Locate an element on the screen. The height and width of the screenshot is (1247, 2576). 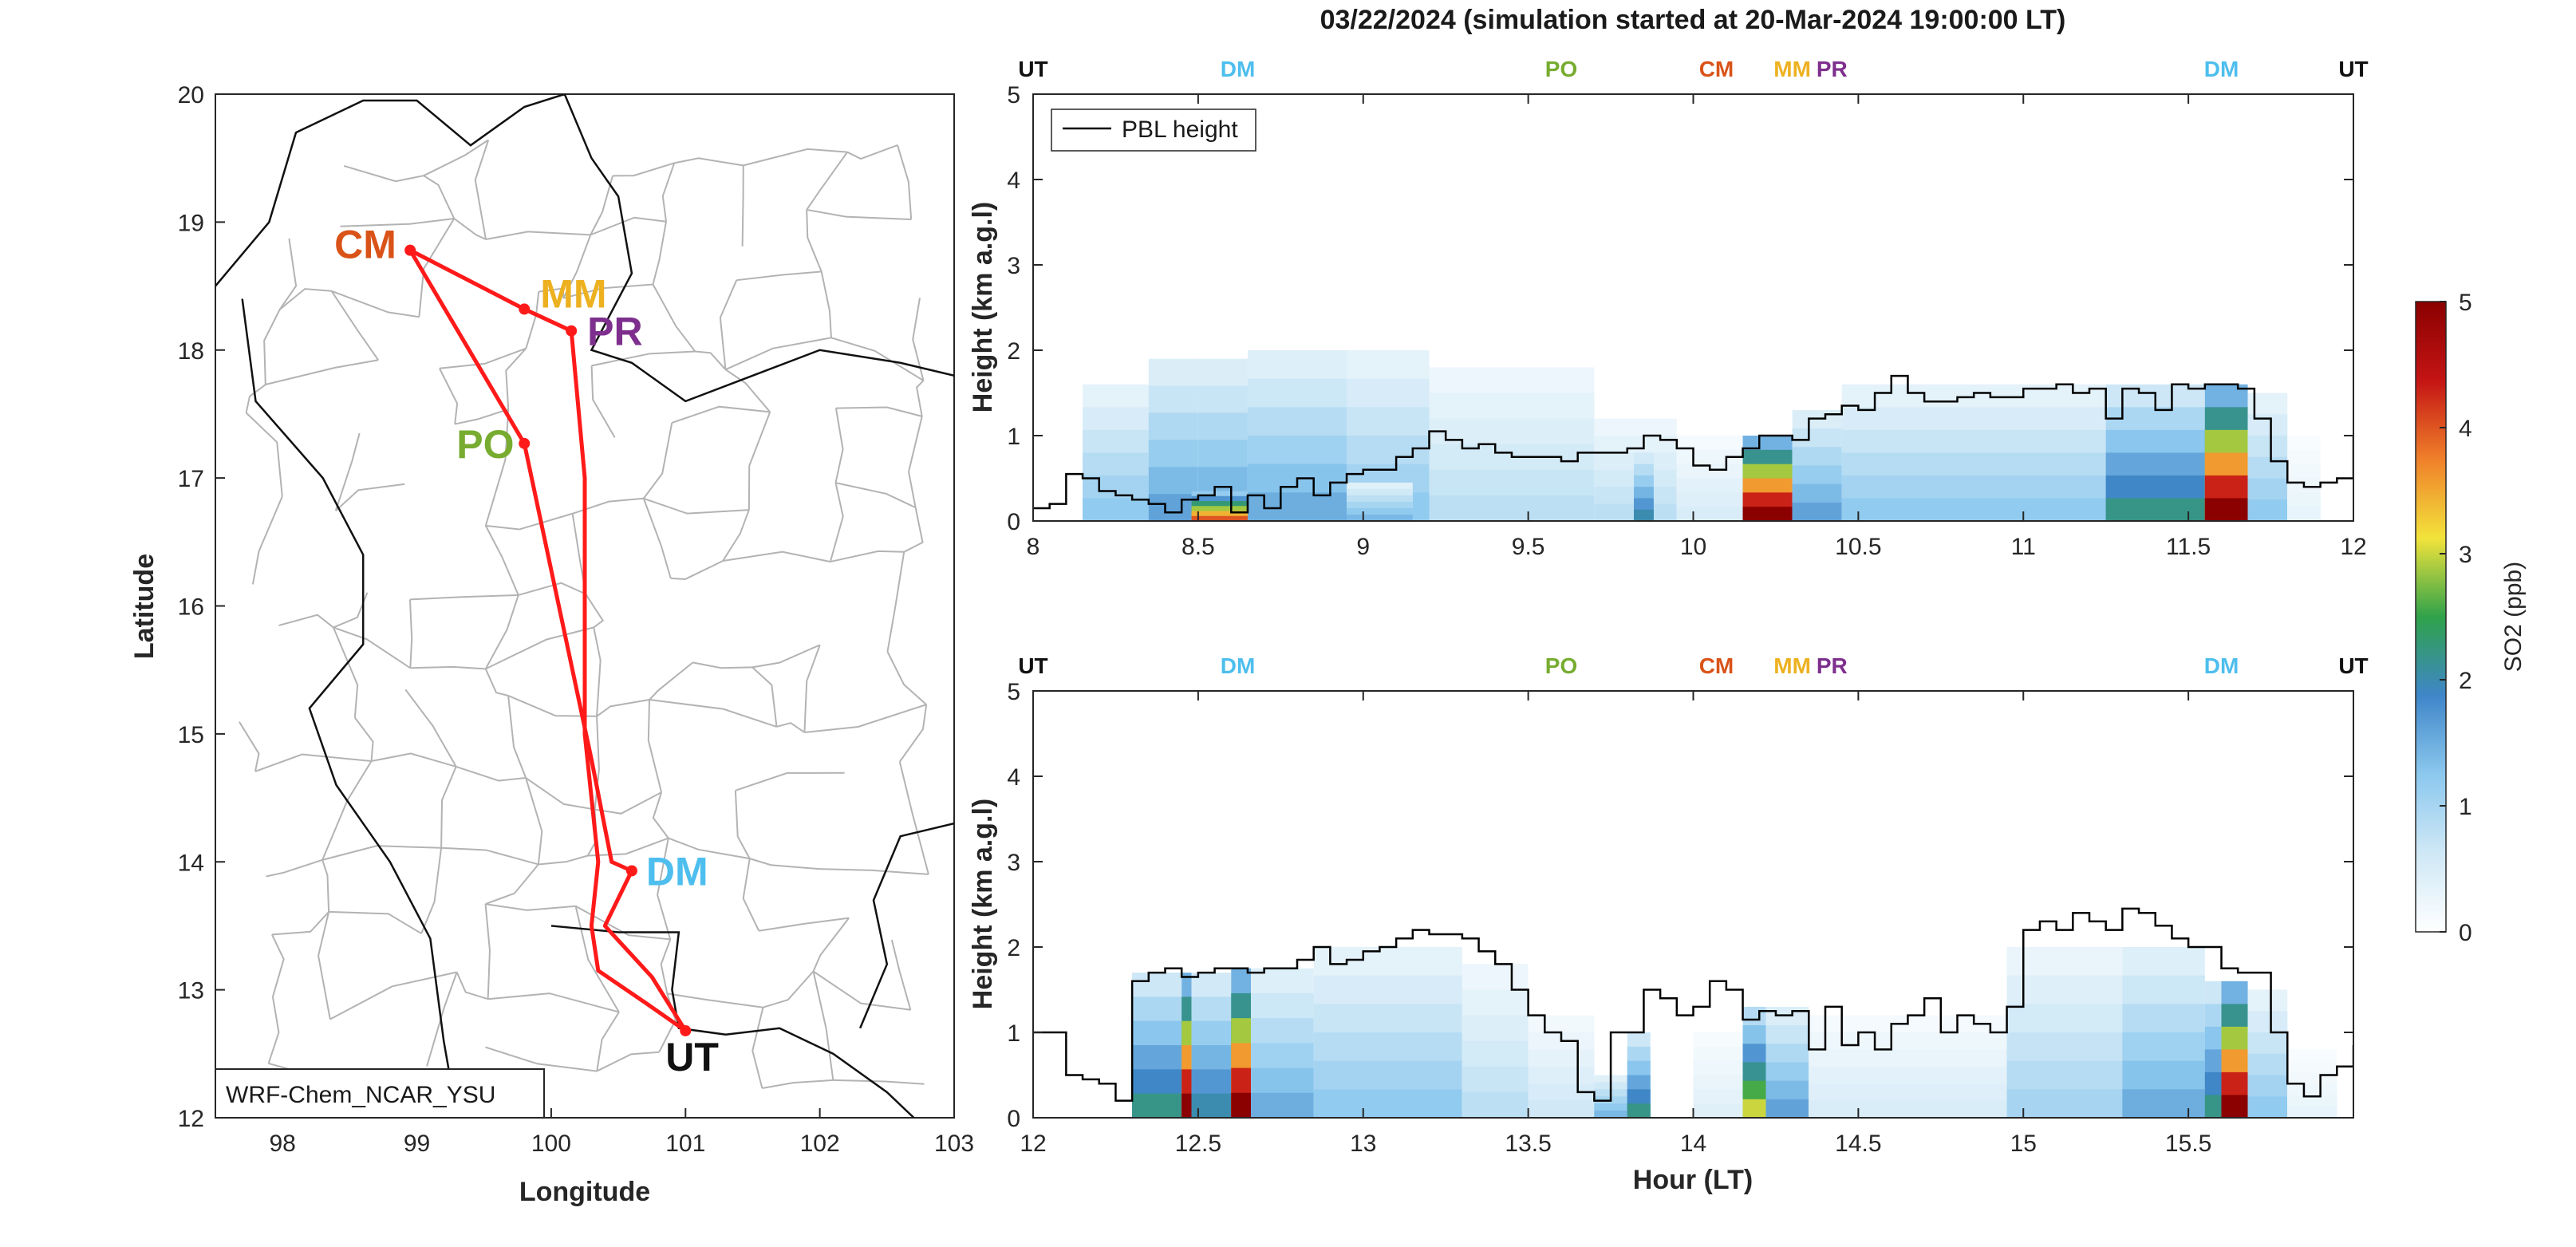
chart-bottom-site-markers: UT DM PO CM MM PR DM UT is located at coordinates (1693, 666).